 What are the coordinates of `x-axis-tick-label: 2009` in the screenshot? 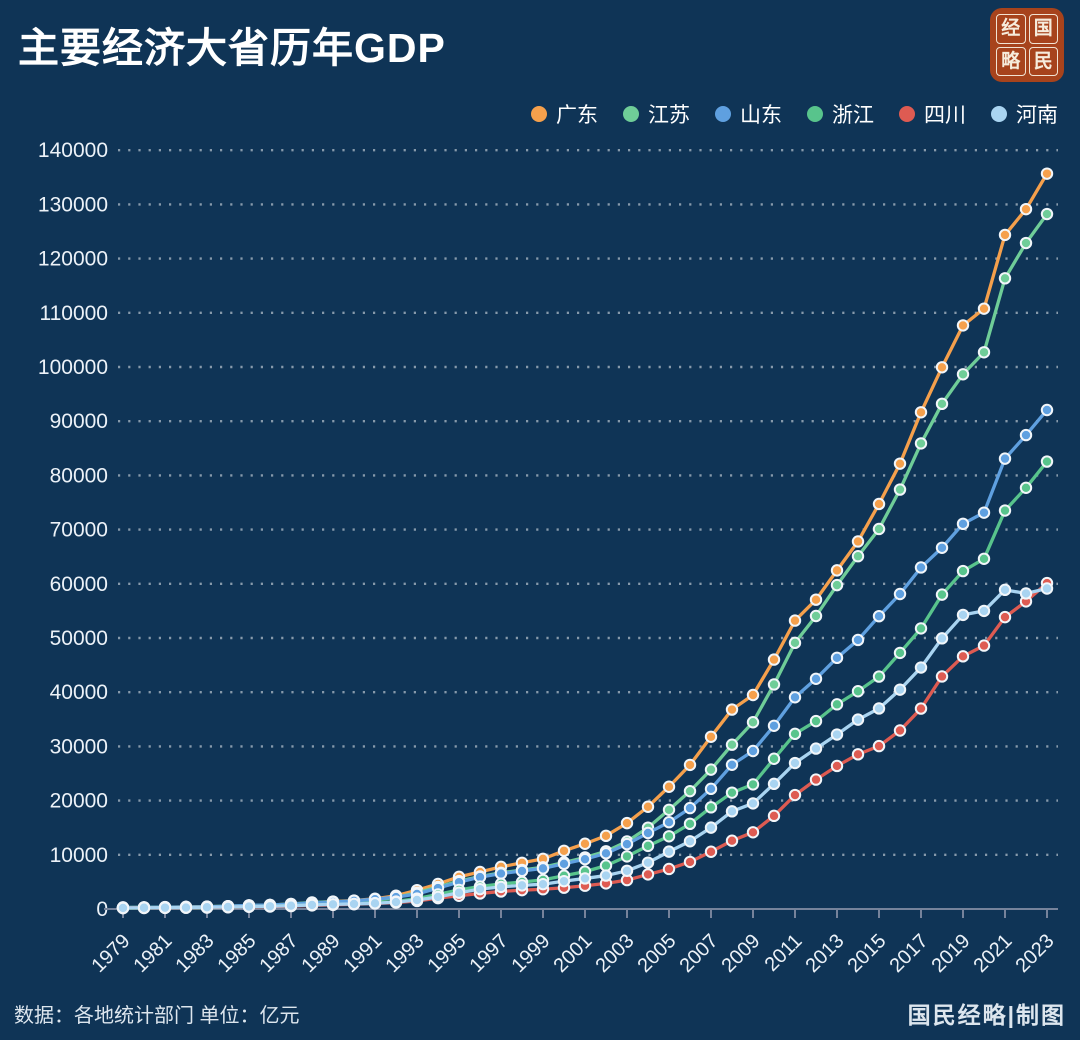 It's located at (741, 953).